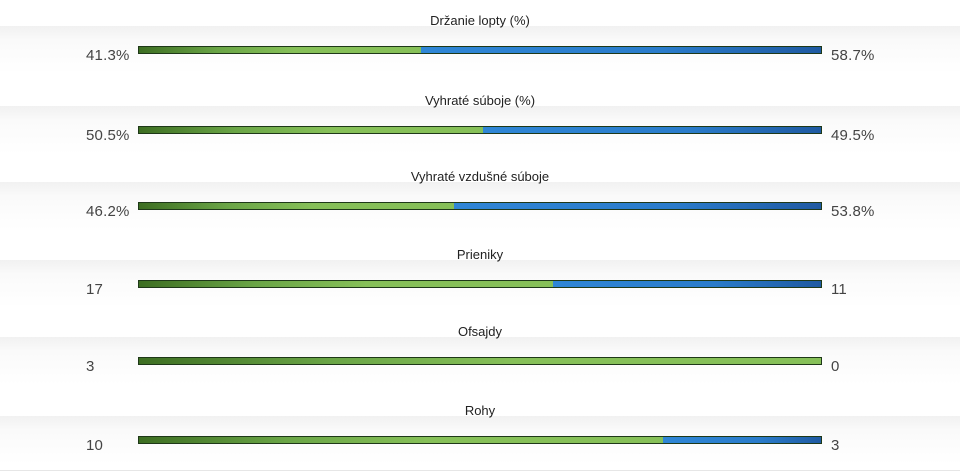 This screenshot has height=471, width=960. Describe the element at coordinates (90, 366) in the screenshot. I see `home-value: 3` at that location.